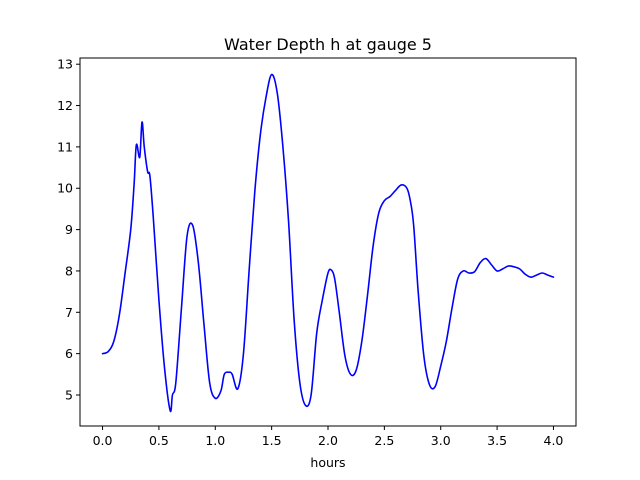  I want to click on x-axis-label: hours, so click(327, 462).